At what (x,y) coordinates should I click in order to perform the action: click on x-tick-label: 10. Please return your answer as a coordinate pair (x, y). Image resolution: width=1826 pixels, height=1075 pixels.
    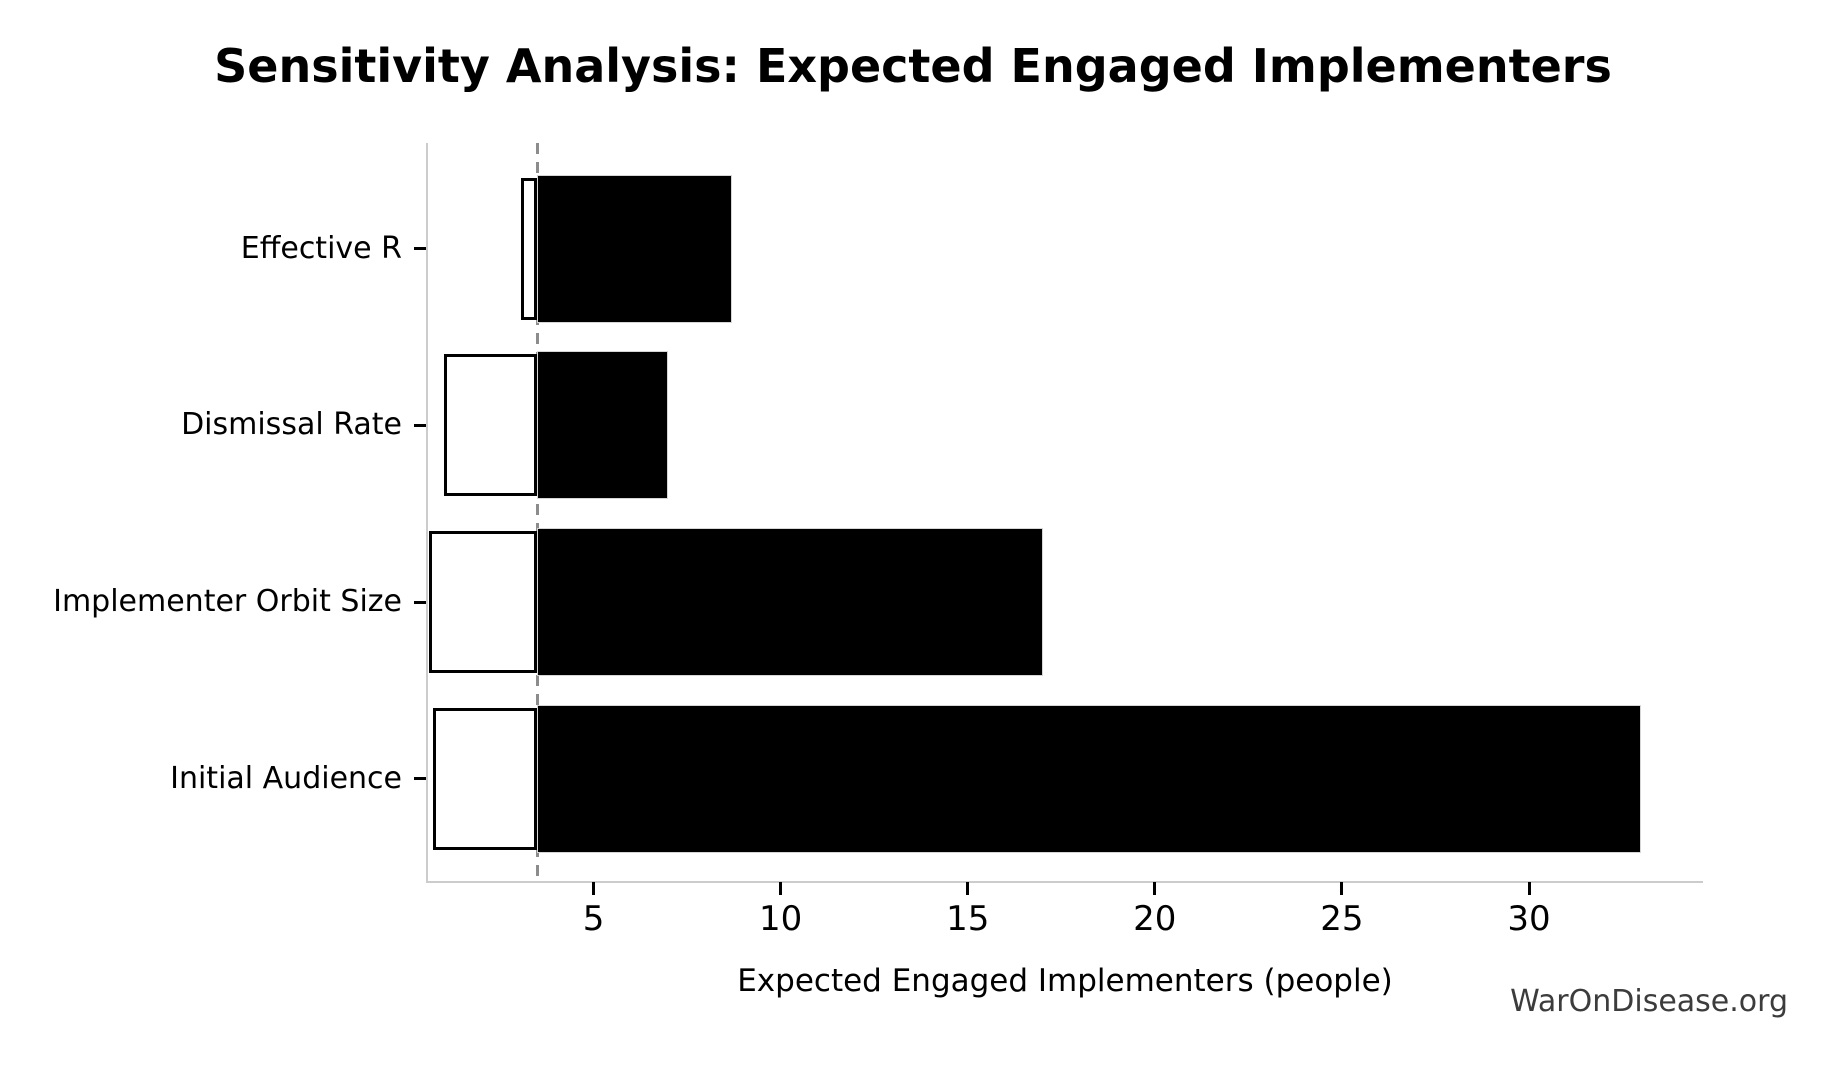
    Looking at the image, I should click on (780, 919).